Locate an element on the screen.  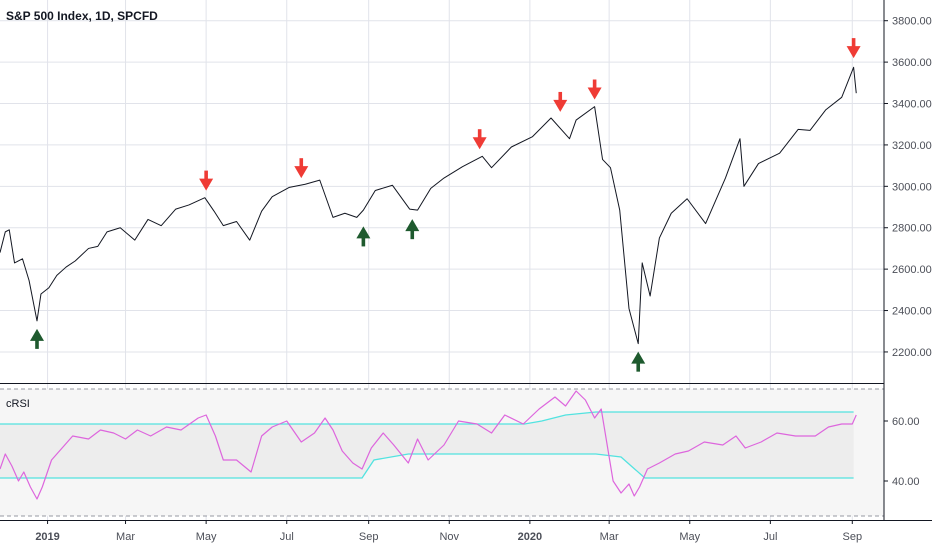
crsi-upper-band is located at coordinates (427, 418).